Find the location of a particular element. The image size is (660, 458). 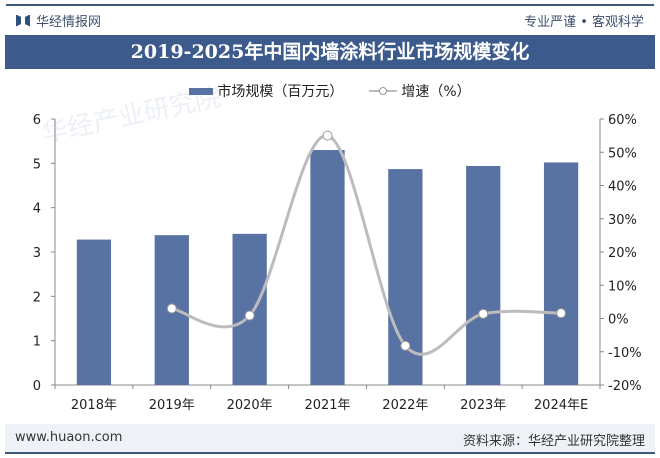

legend-item-bar: 市场规模（百万元） is located at coordinates (266, 91).